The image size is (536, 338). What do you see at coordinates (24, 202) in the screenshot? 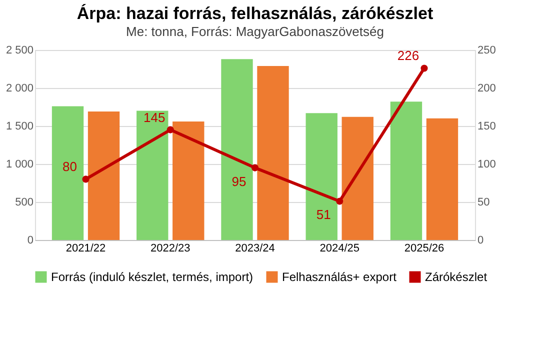
I see `y-tick-label: 500` at bounding box center [24, 202].